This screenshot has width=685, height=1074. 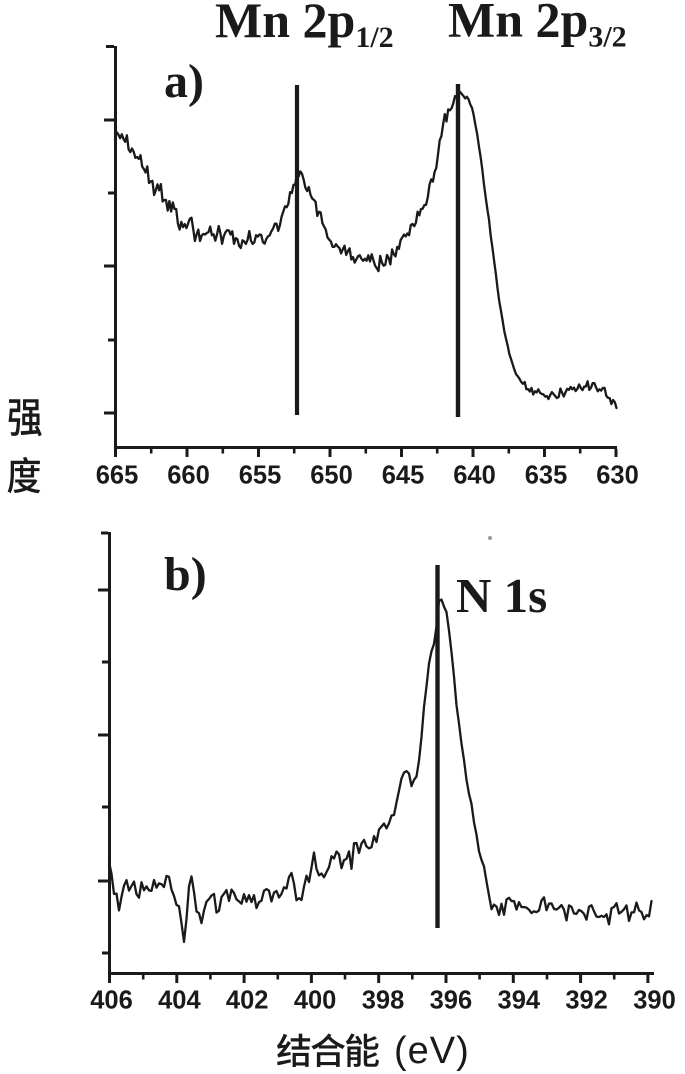 What do you see at coordinates (111, 1001) in the screenshot?
I see `svg-text: 406` at bounding box center [111, 1001].